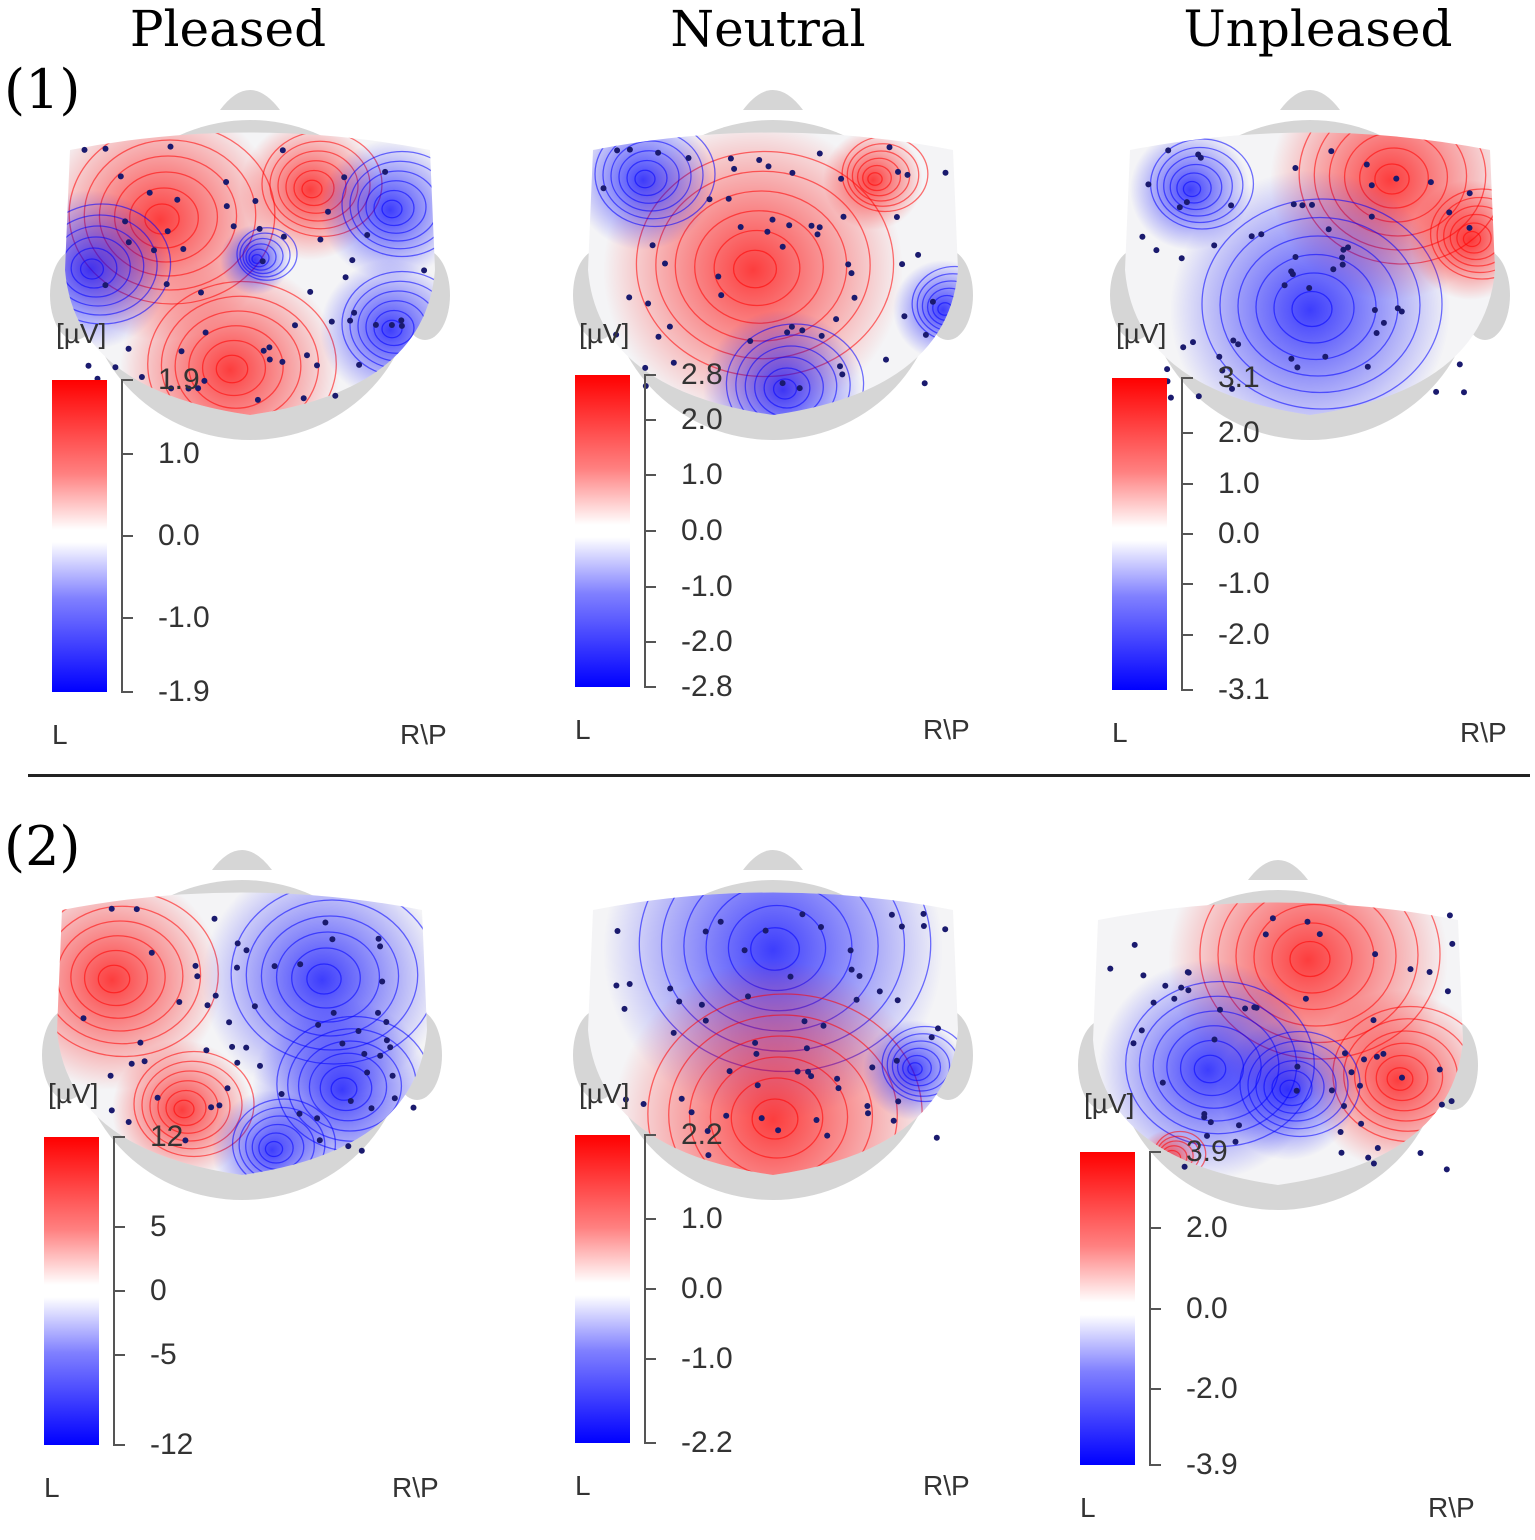  I want to click on topomap-panel-neutral-1: [µV] 2.8 2.0 1.0 0.0 -1.0 -2.0 -2.8 L R\P, so click(803, 420).